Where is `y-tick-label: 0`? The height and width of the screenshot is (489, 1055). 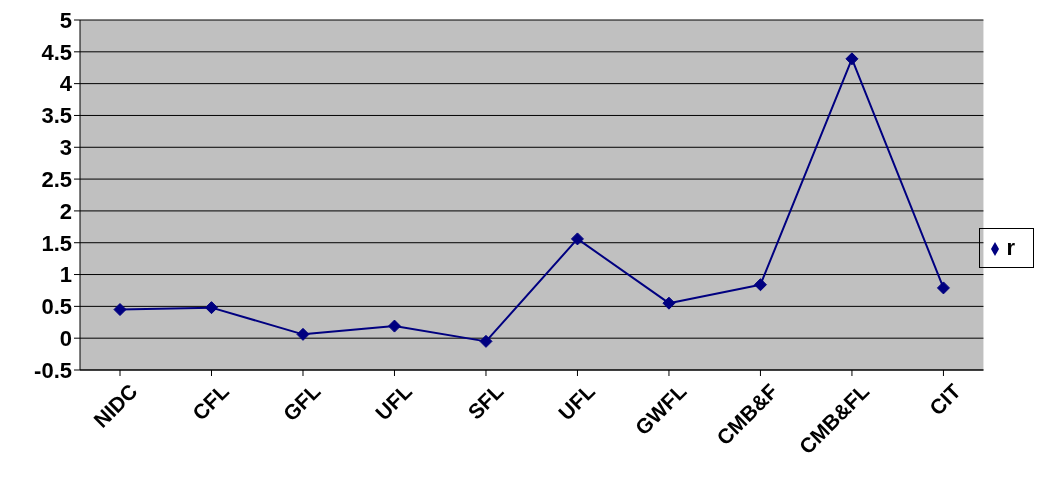
y-tick-label: 0 is located at coordinates (65, 338).